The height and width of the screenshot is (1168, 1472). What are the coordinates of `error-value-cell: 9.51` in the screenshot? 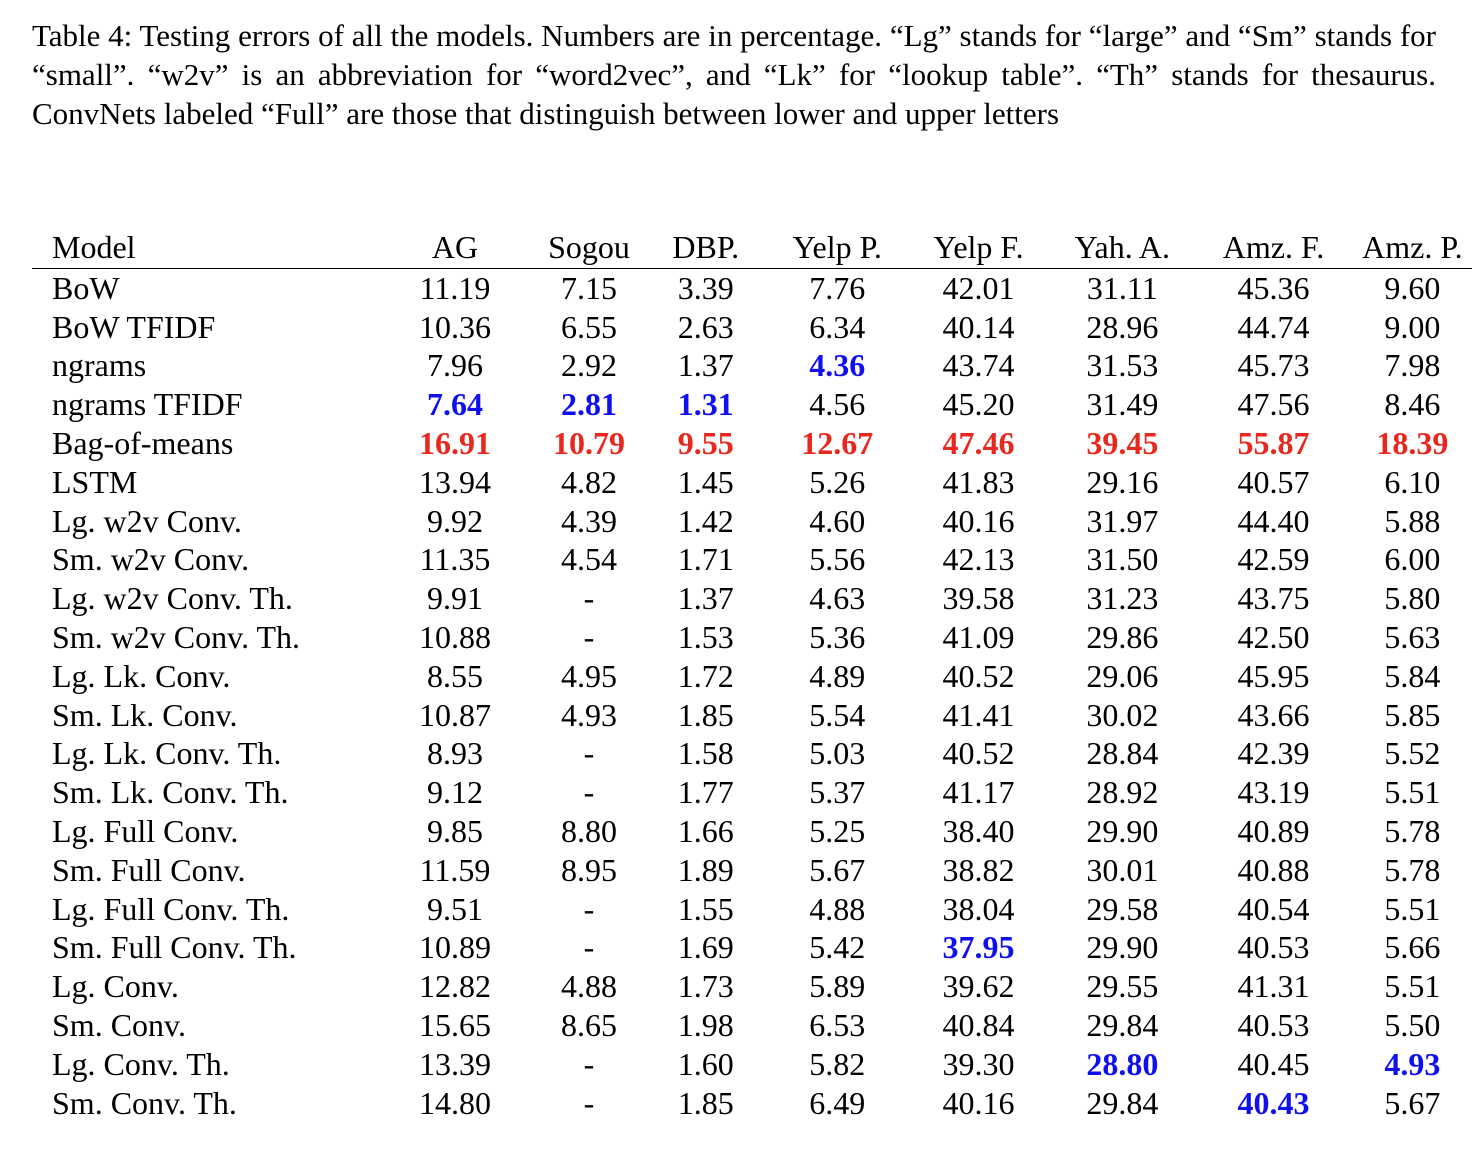 It's located at (454, 908).